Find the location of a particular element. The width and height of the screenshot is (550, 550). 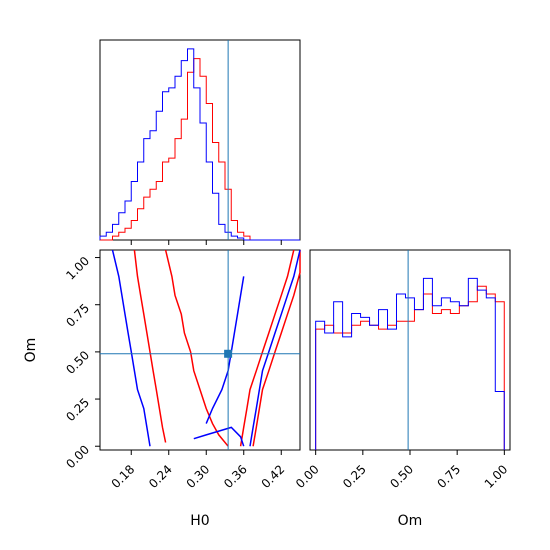

om-xtick-label-0: 0.00 is located at coordinates (307, 476).